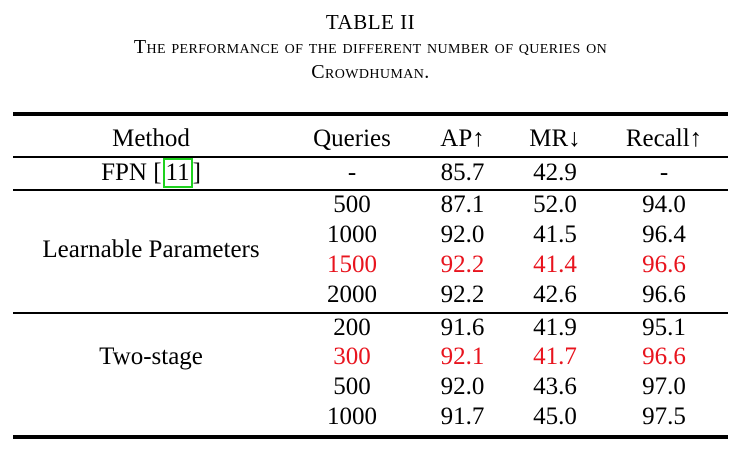  I want to click on twostage-ap: 91.6, so click(462, 327).